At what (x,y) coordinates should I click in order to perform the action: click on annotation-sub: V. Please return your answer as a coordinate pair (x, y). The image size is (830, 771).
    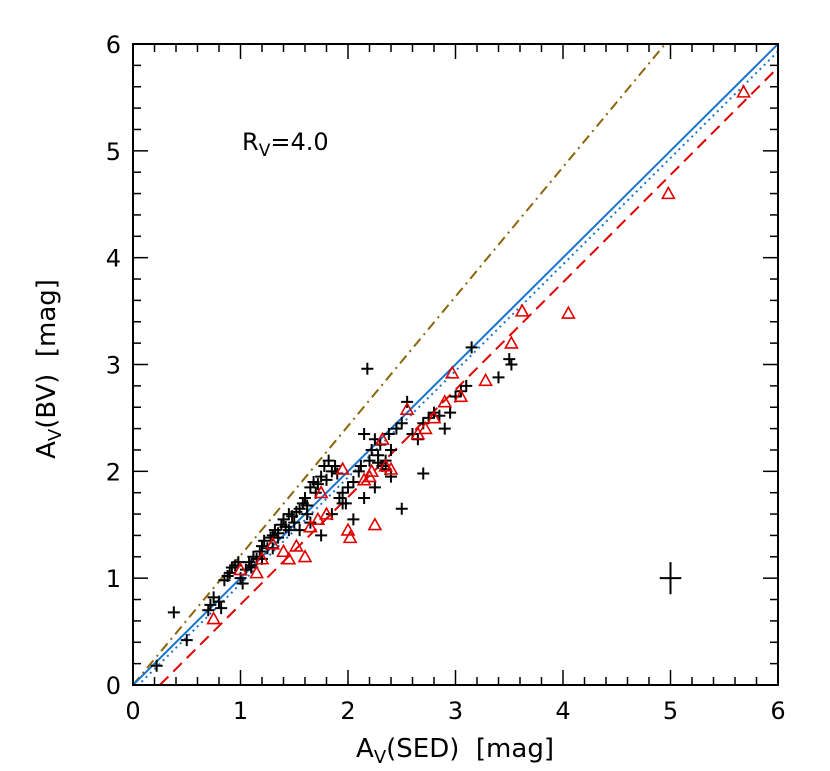
    Looking at the image, I should click on (265, 151).